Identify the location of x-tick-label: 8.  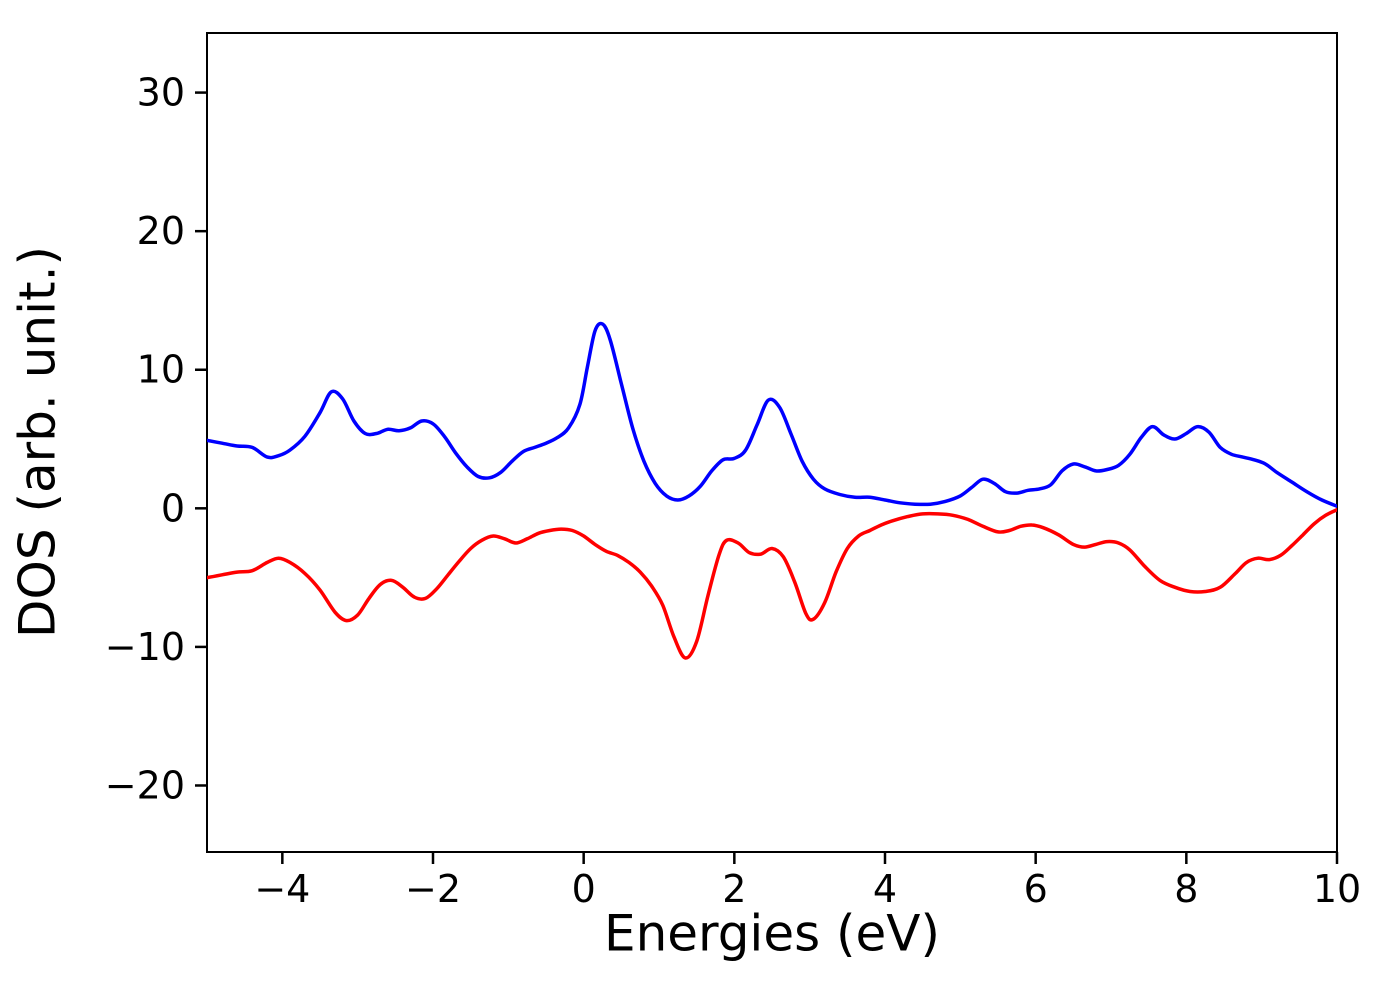
(1186, 889).